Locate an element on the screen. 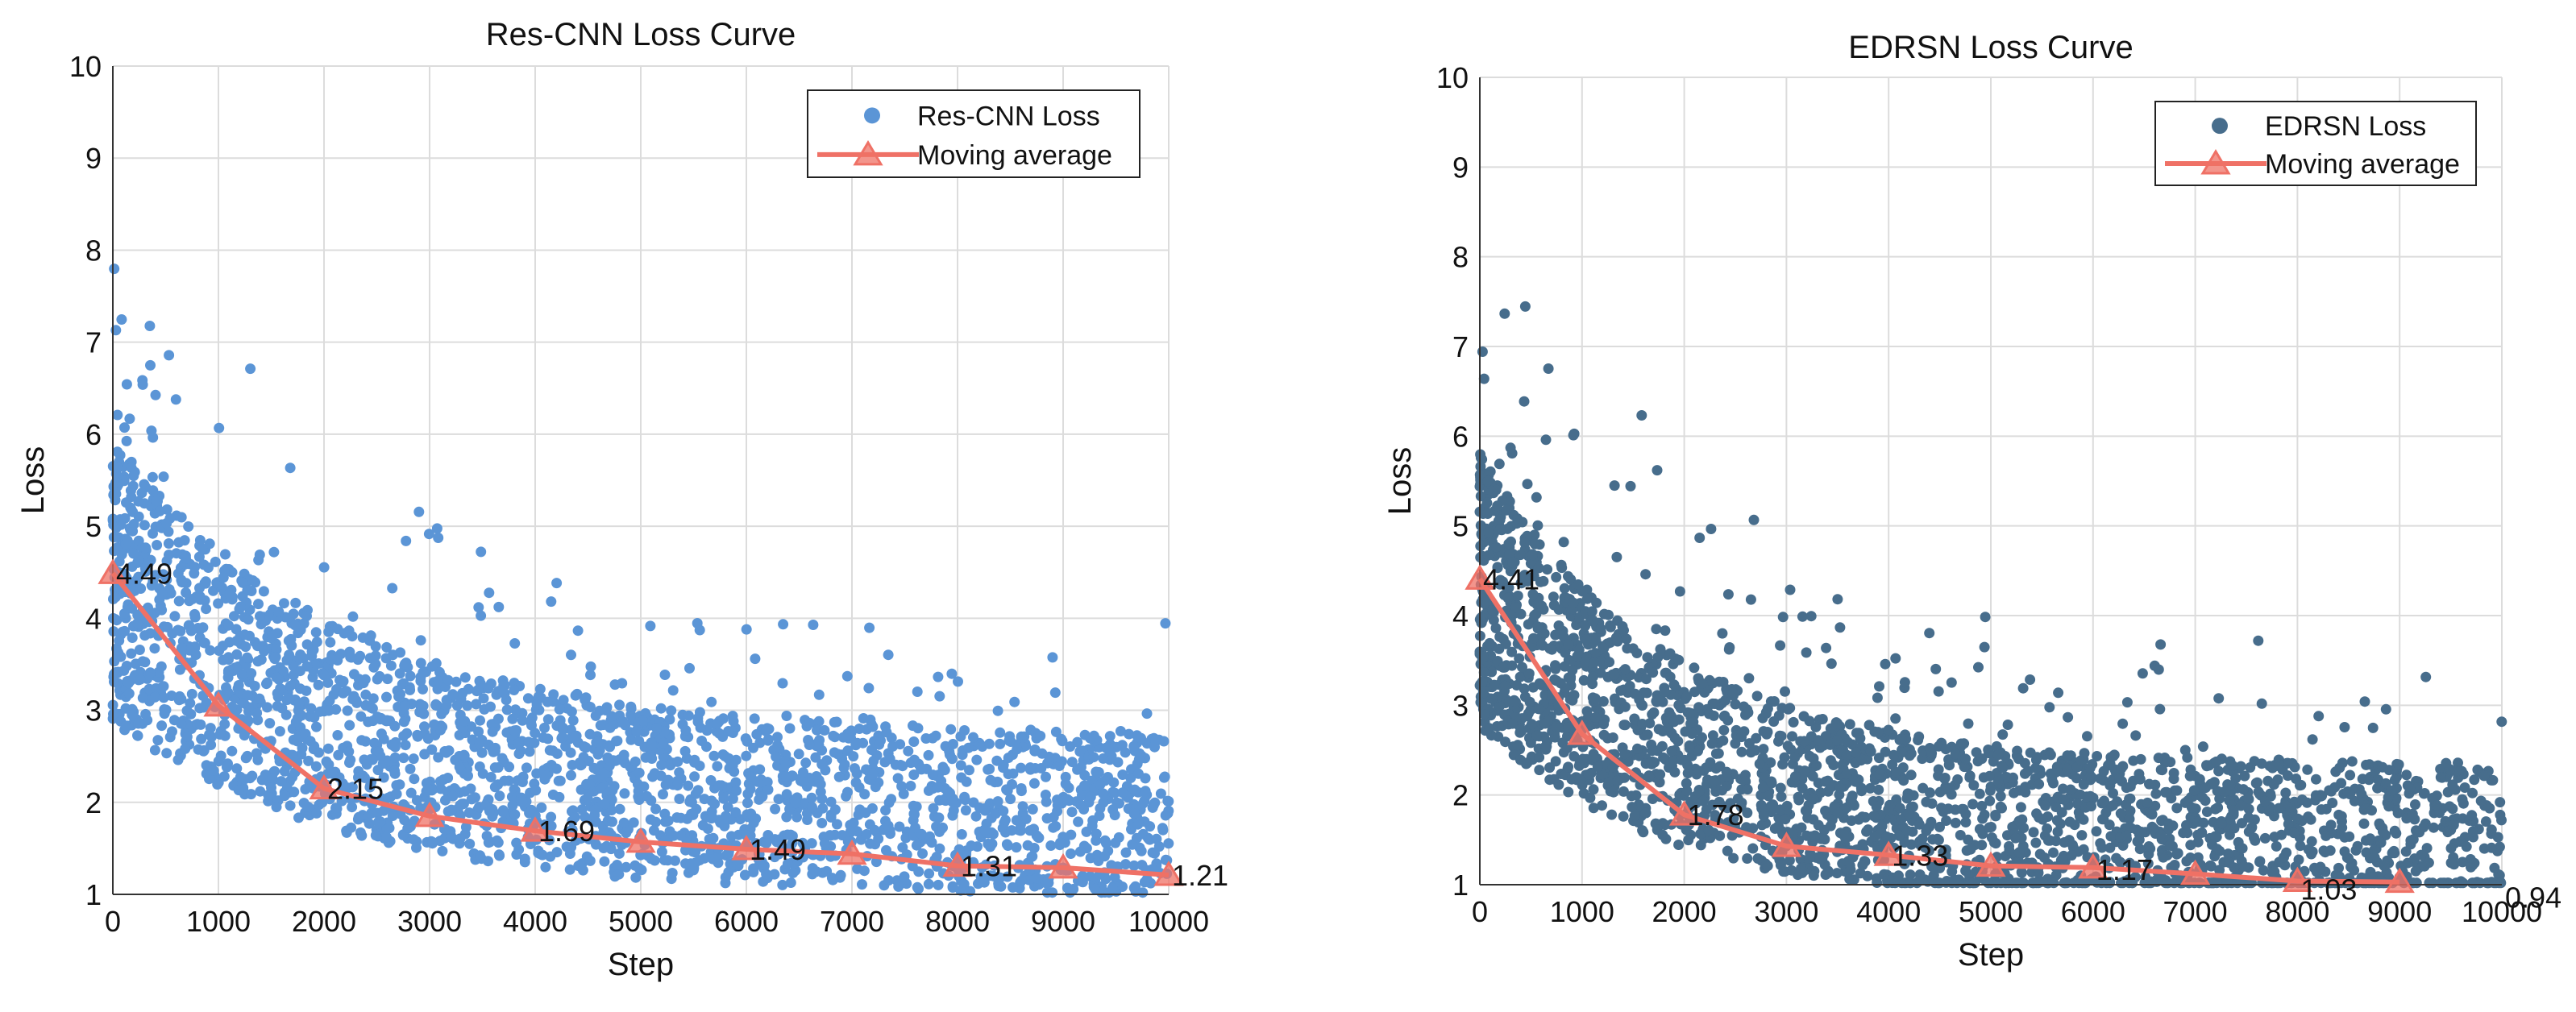 The width and height of the screenshot is (2576, 1012). x-tick-label: 10000 is located at coordinates (1168, 922).